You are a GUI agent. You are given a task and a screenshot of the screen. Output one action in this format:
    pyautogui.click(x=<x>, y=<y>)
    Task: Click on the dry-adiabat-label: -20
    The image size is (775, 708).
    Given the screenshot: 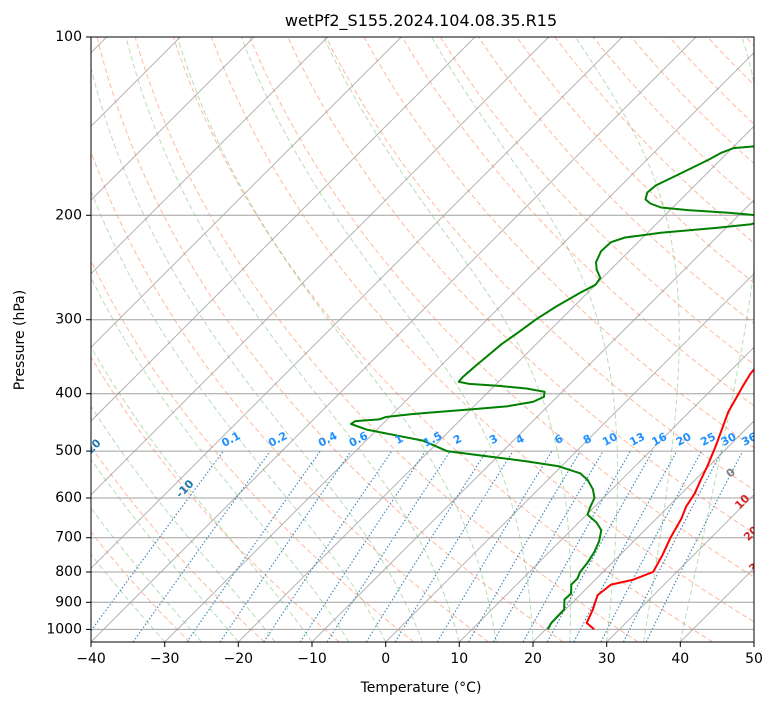 What is the action you would take?
    pyautogui.click(x=91, y=447)
    